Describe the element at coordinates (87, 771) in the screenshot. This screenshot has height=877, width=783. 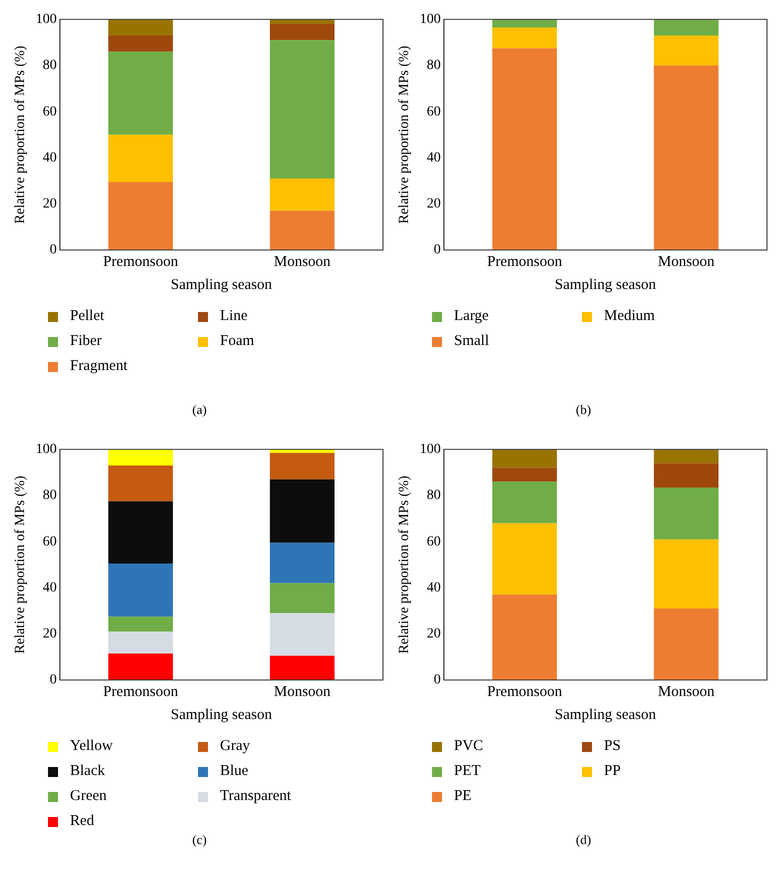
I see `legend-label: Black` at that location.